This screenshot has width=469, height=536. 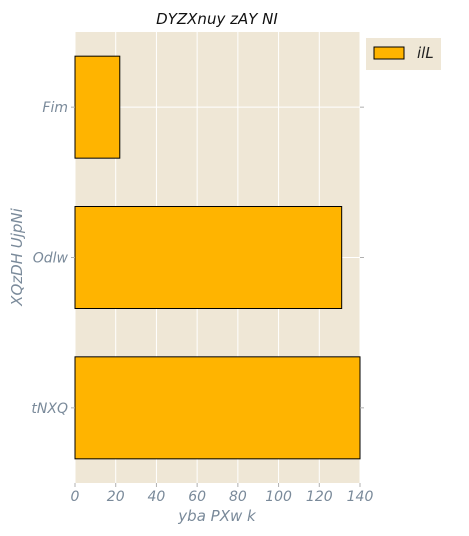 What do you see at coordinates (197, 497) in the screenshot?
I see `x-tick-label: 60` at bounding box center [197, 497].